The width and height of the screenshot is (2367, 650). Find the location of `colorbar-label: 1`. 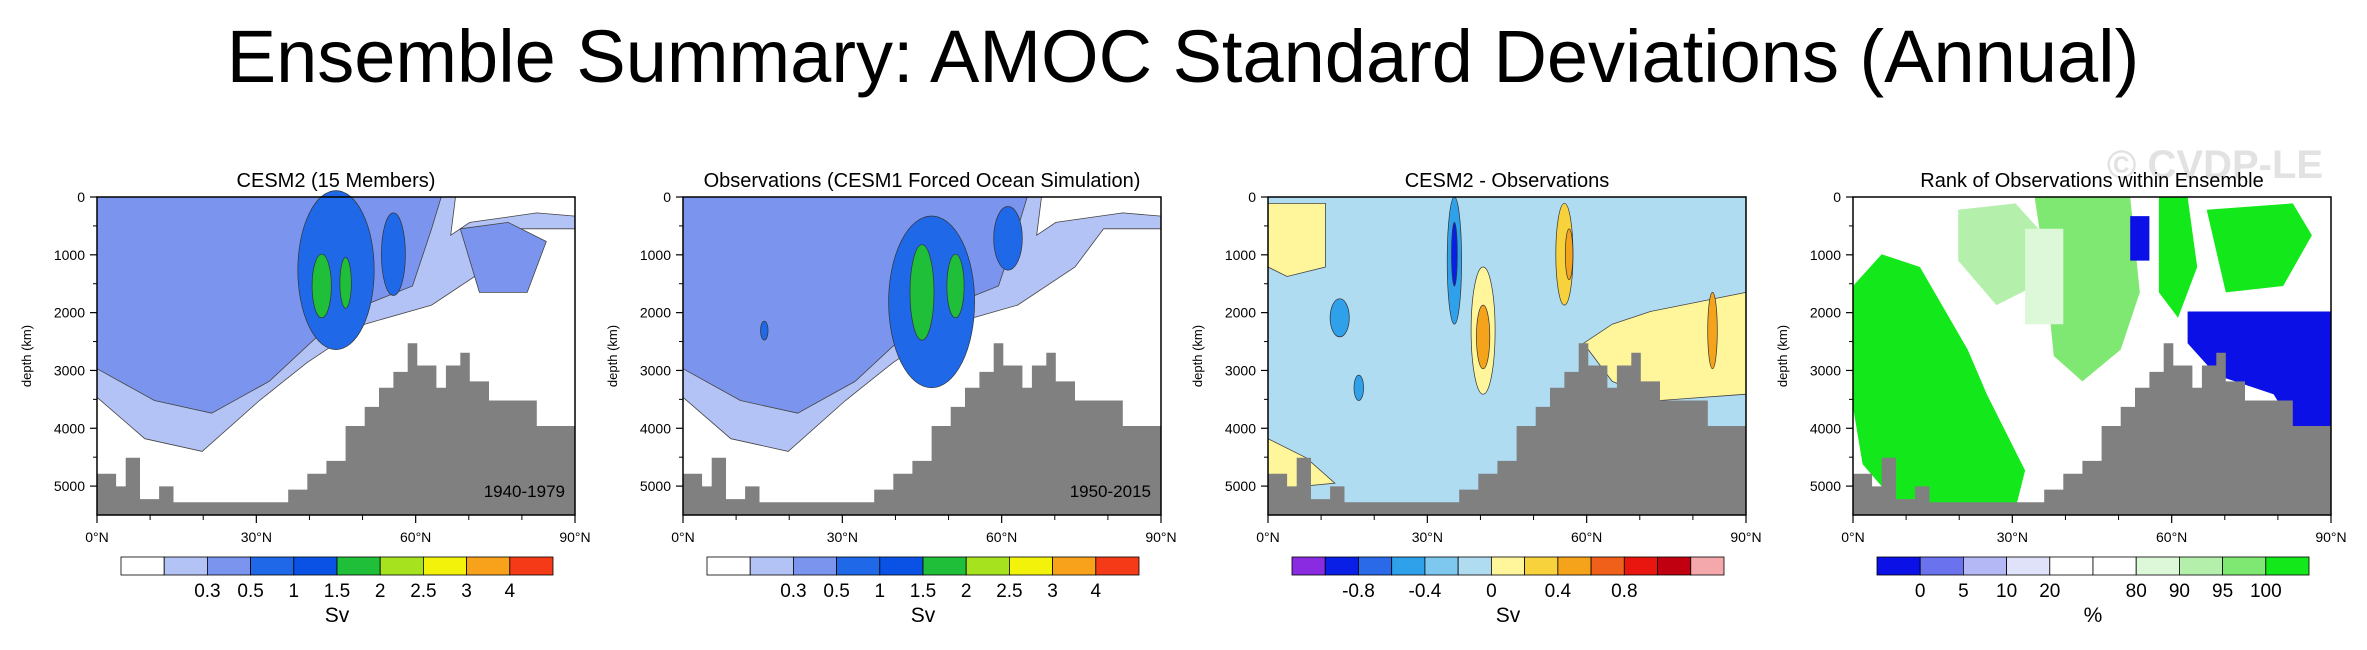

colorbar-label: 1 is located at coordinates (880, 591).